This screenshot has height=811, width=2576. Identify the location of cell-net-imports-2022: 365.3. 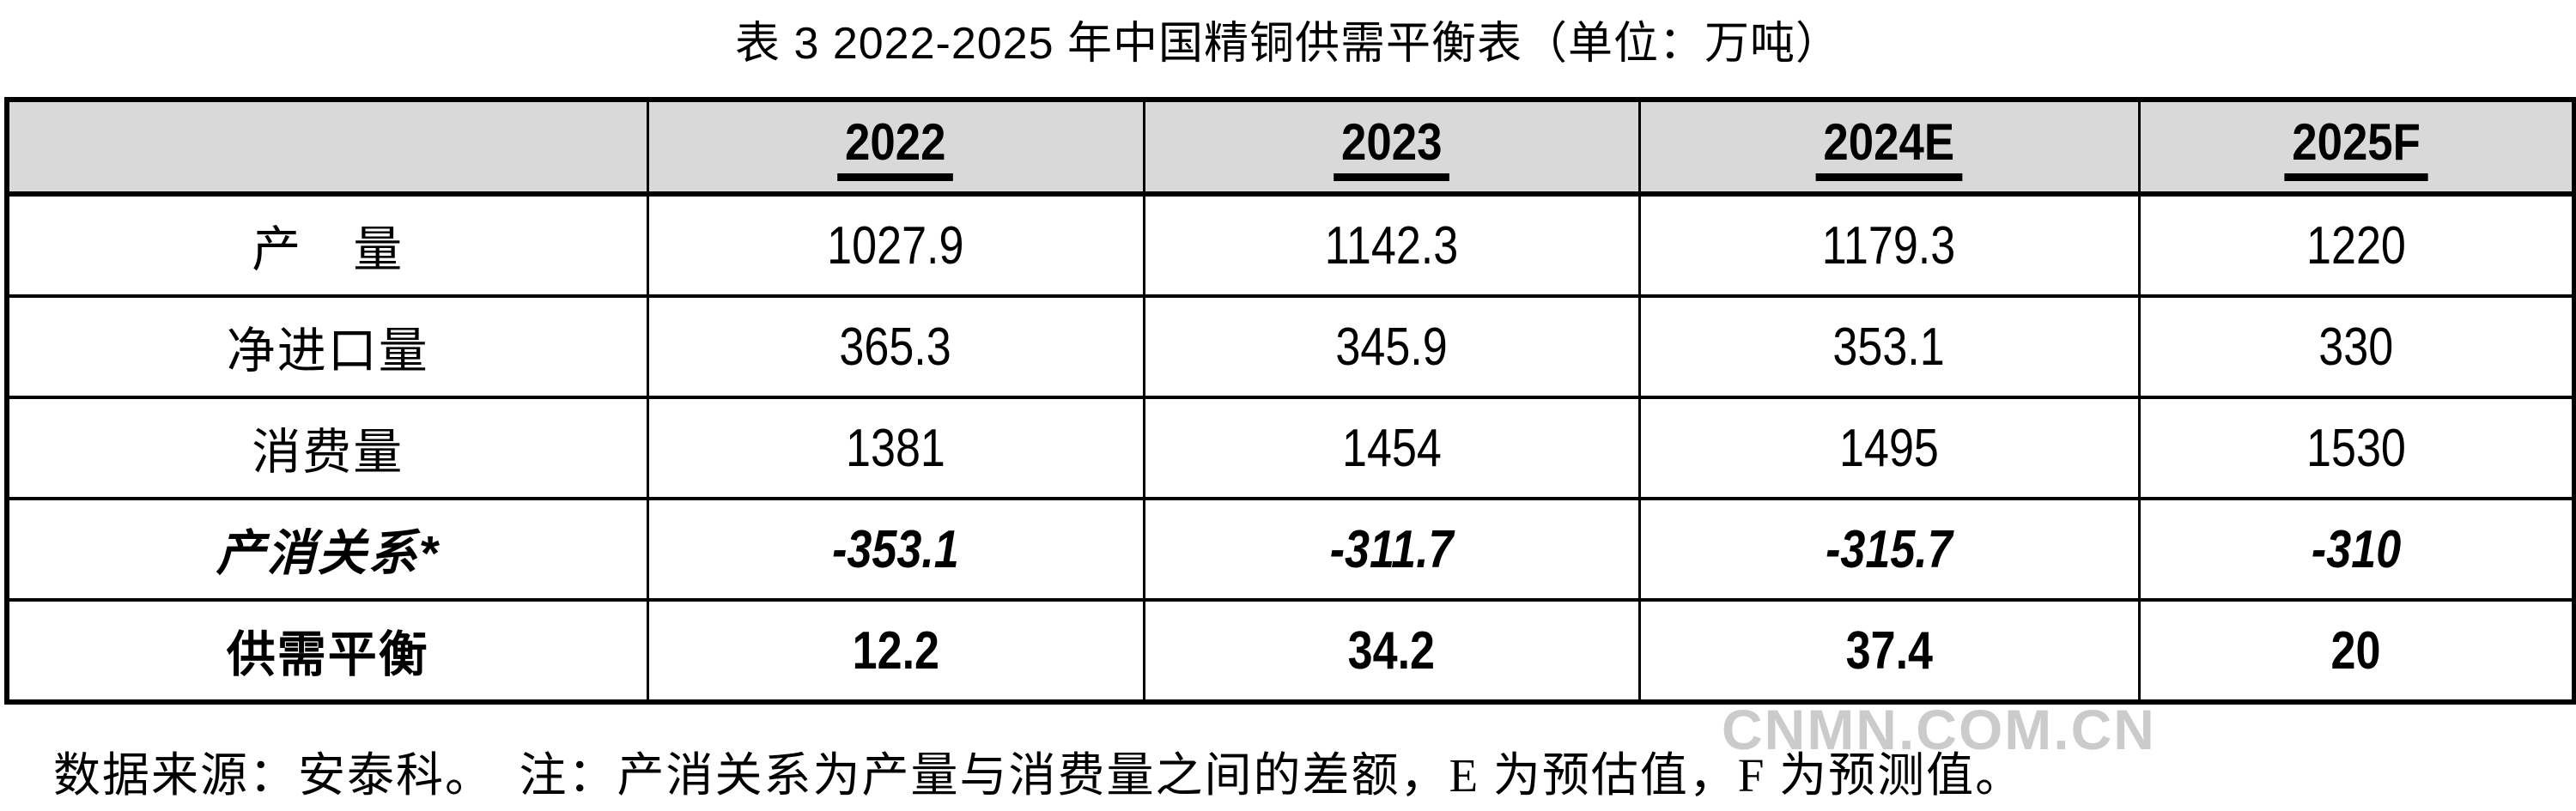
(896, 346).